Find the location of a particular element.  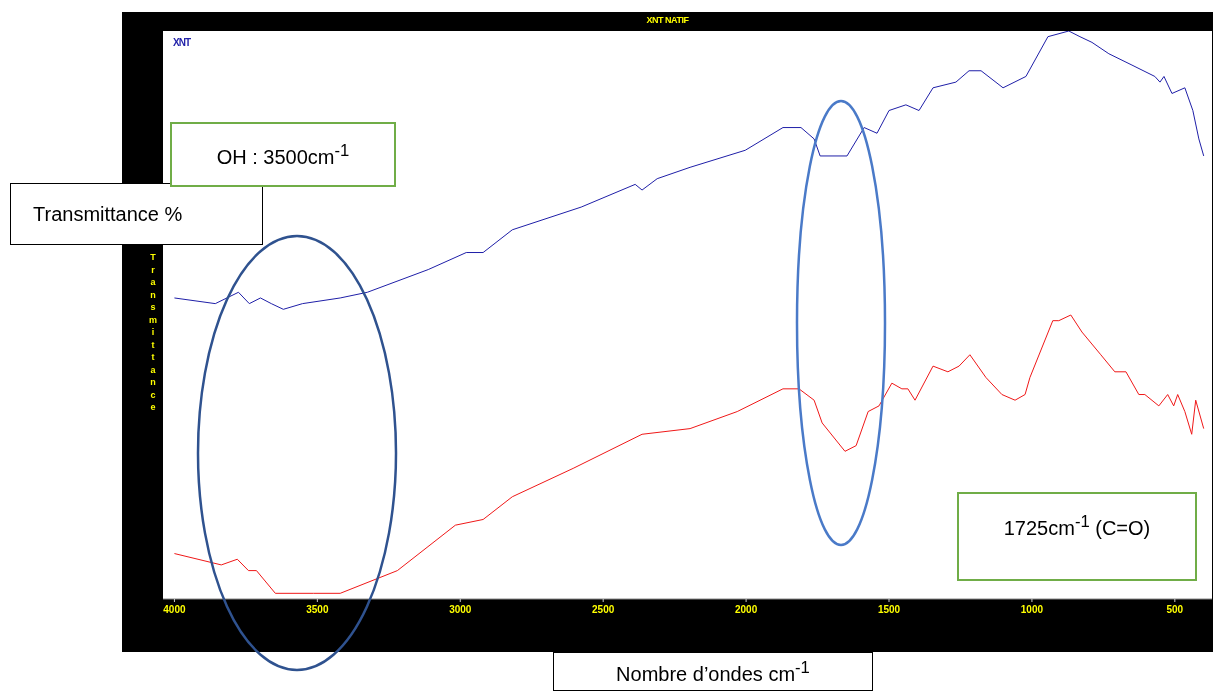

x-tick-label: 3500 is located at coordinates (317, 610).